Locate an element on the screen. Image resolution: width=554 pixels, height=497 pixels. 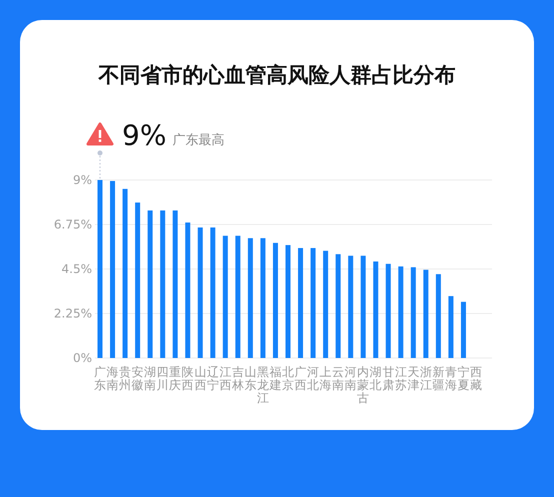
x-tick-label: 河北 is located at coordinates (313, 378).